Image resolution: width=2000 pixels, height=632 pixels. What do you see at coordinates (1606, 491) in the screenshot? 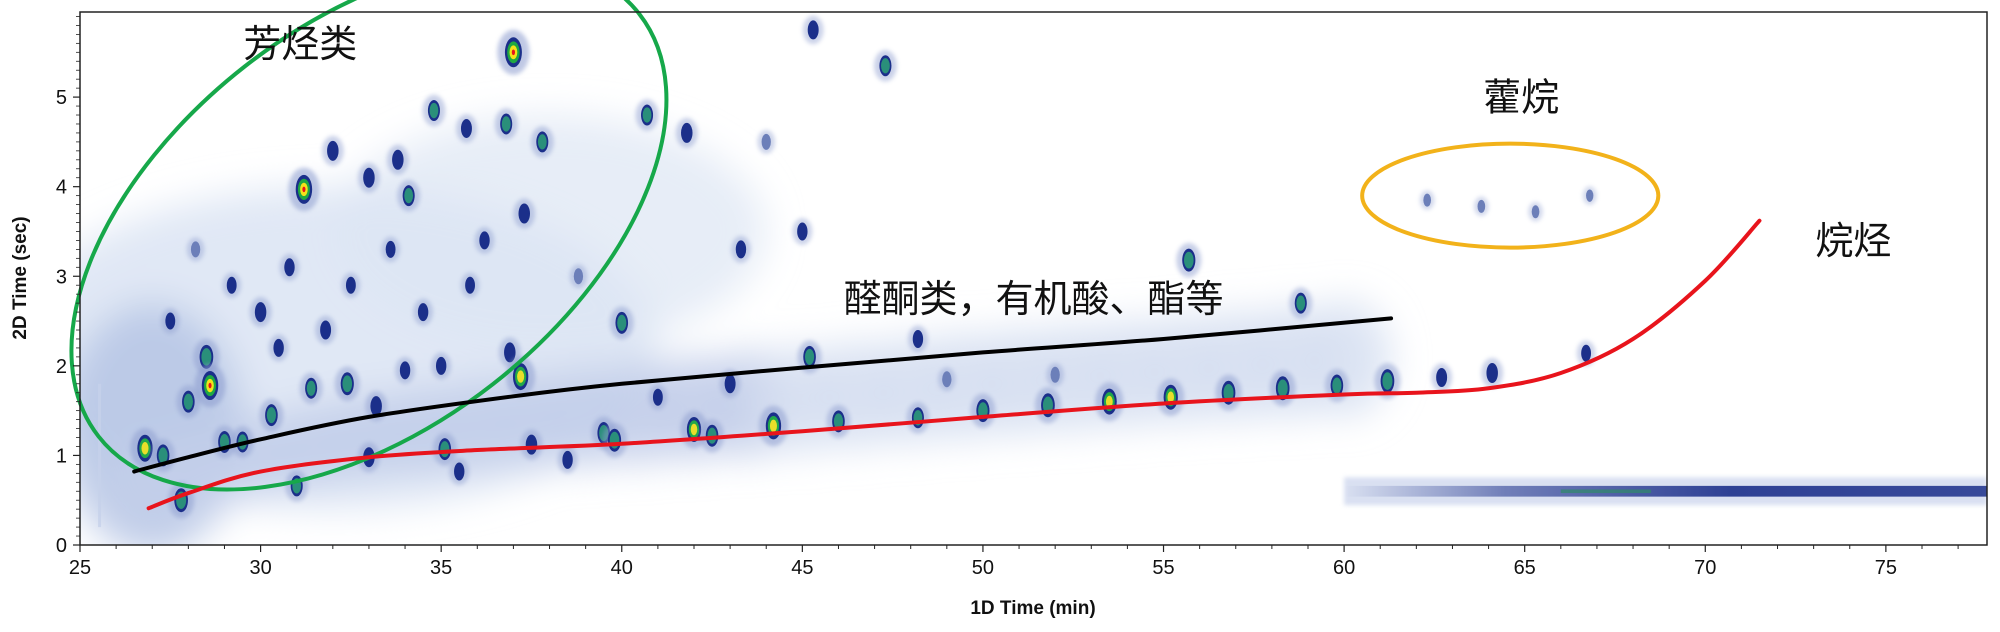
I see `baseline-band-hot` at bounding box center [1606, 491].